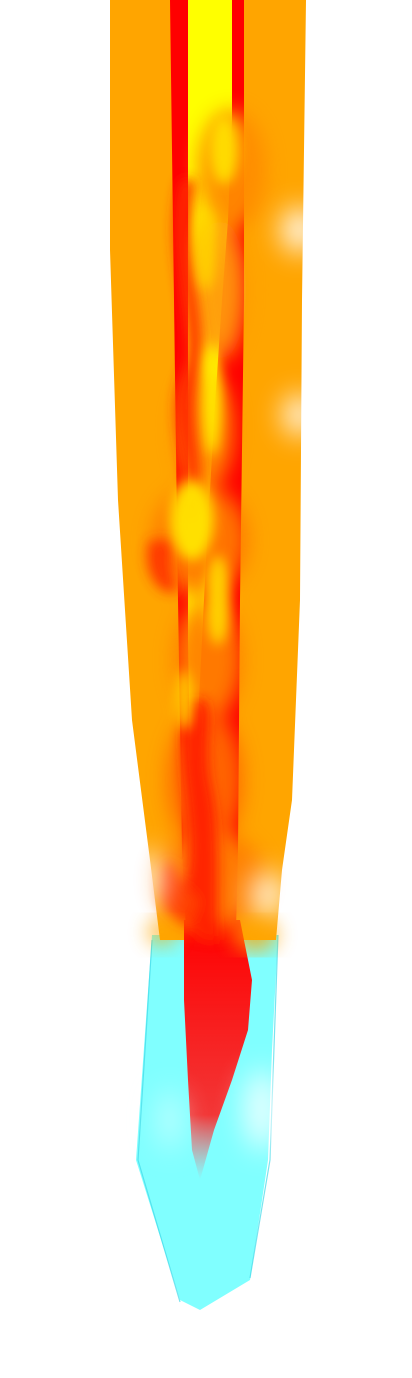 The height and width of the screenshot is (1378, 412). Describe the element at coordinates (159, 1121) in the screenshot. I see `cyan-tail-edge-left` at that location.